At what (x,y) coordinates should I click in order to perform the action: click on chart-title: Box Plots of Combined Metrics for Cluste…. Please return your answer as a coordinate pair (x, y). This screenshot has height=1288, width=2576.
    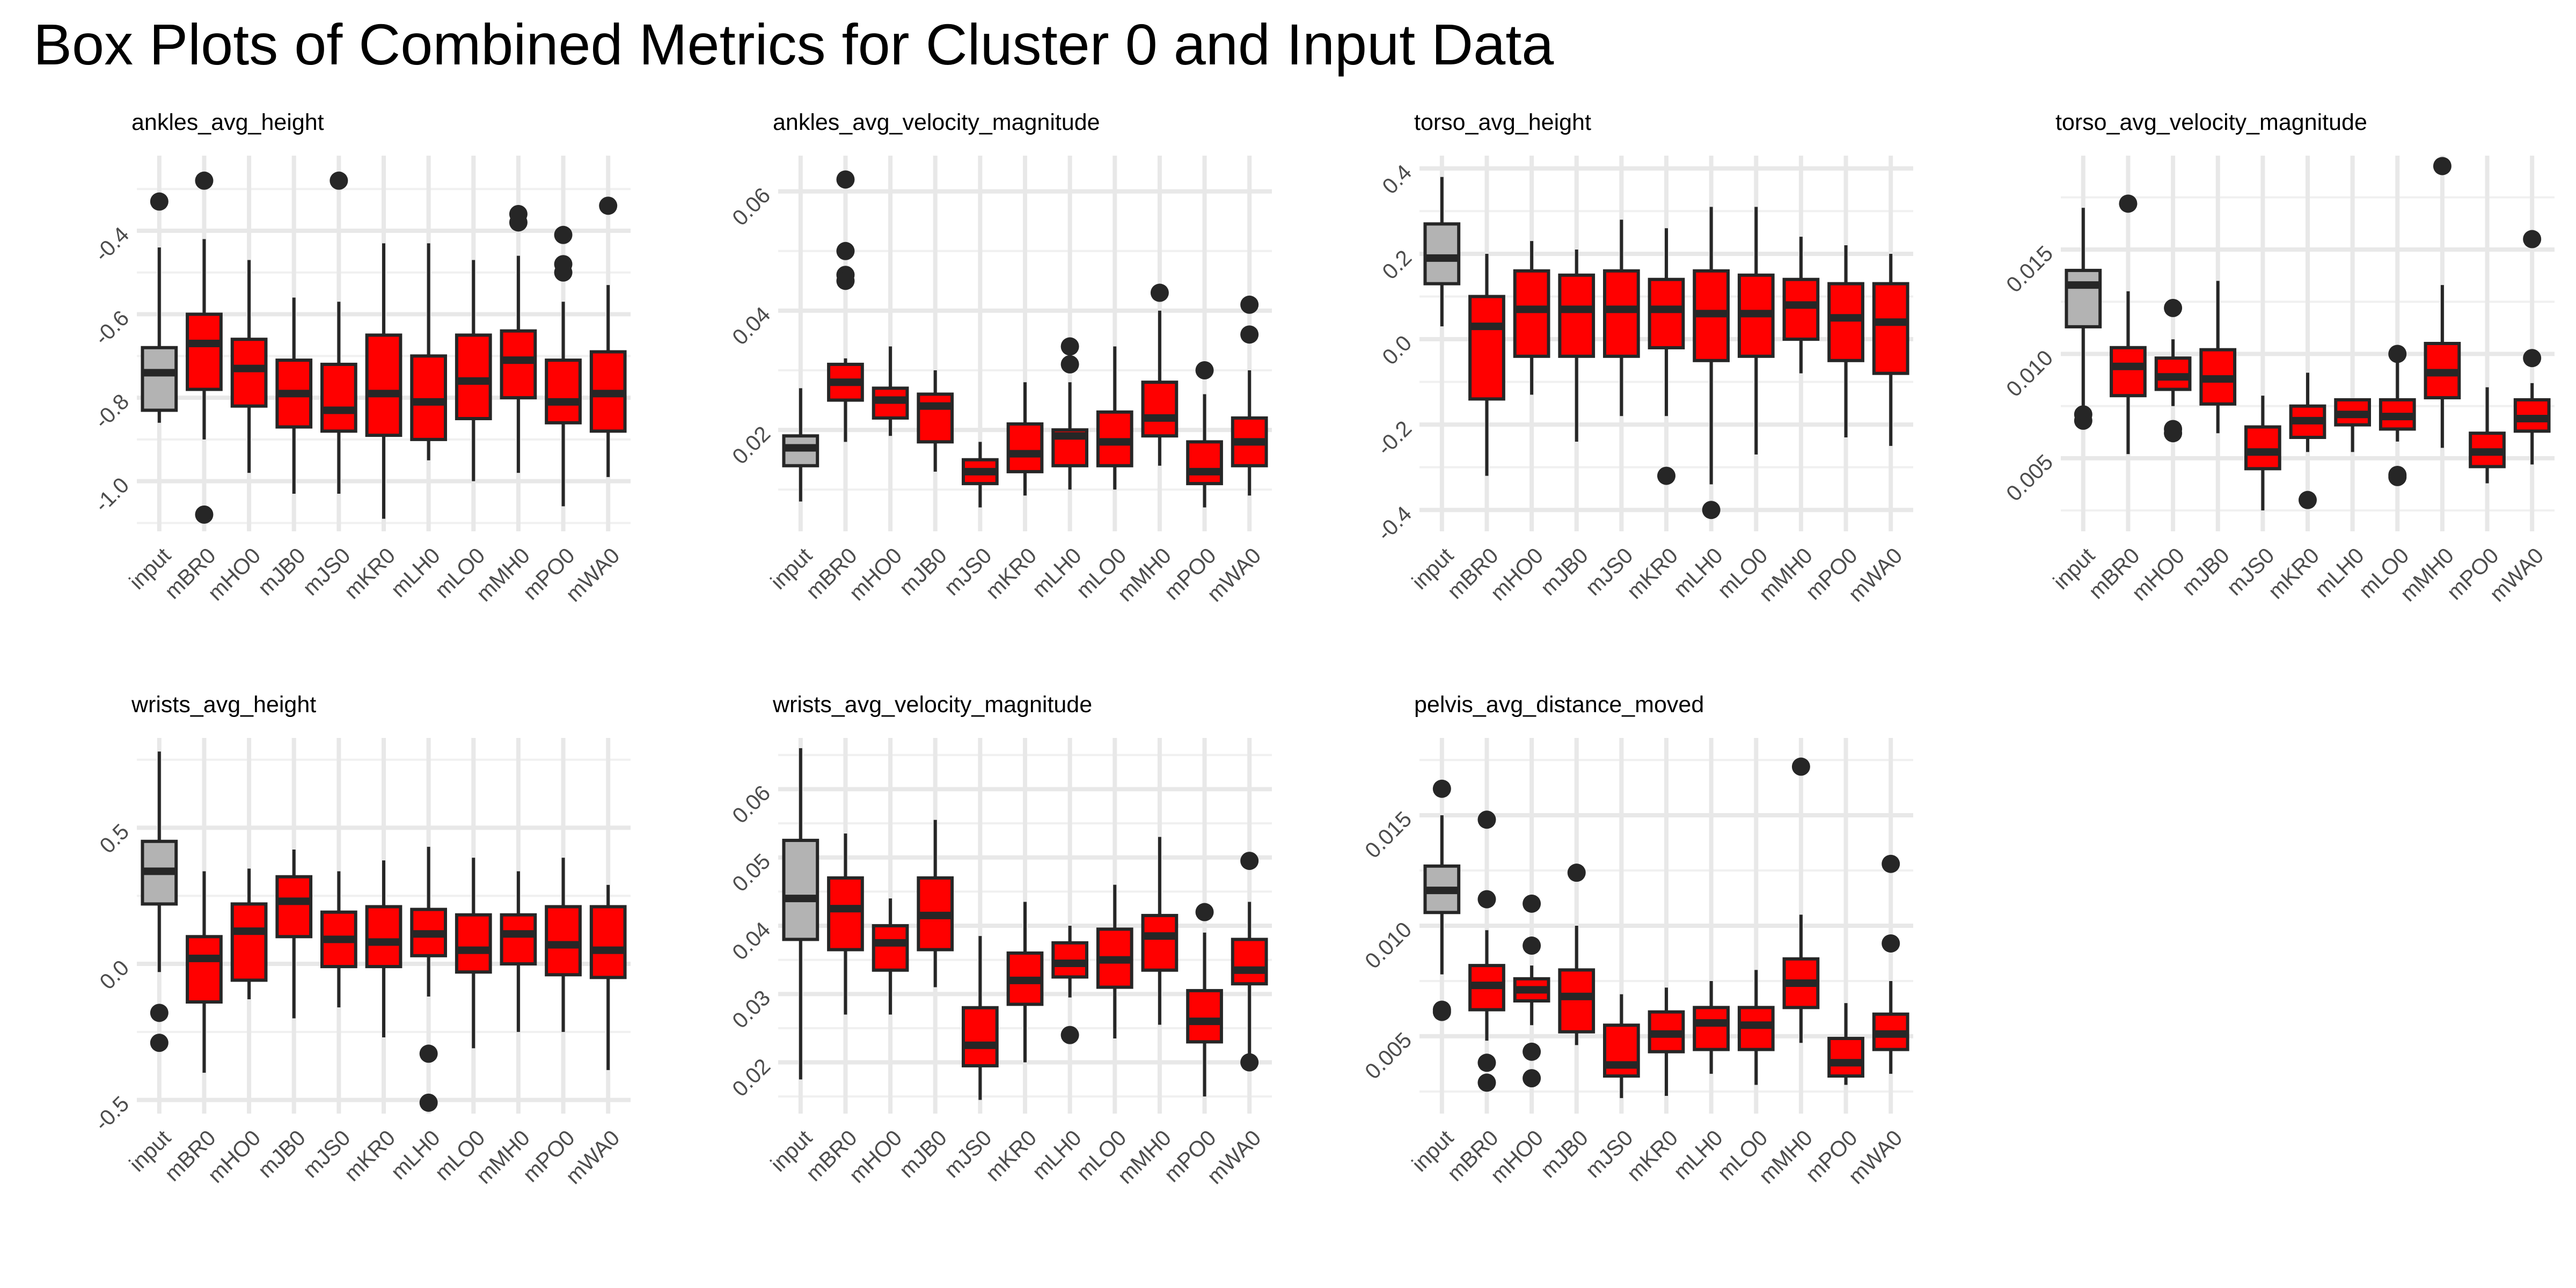
    Looking at the image, I should click on (793, 44).